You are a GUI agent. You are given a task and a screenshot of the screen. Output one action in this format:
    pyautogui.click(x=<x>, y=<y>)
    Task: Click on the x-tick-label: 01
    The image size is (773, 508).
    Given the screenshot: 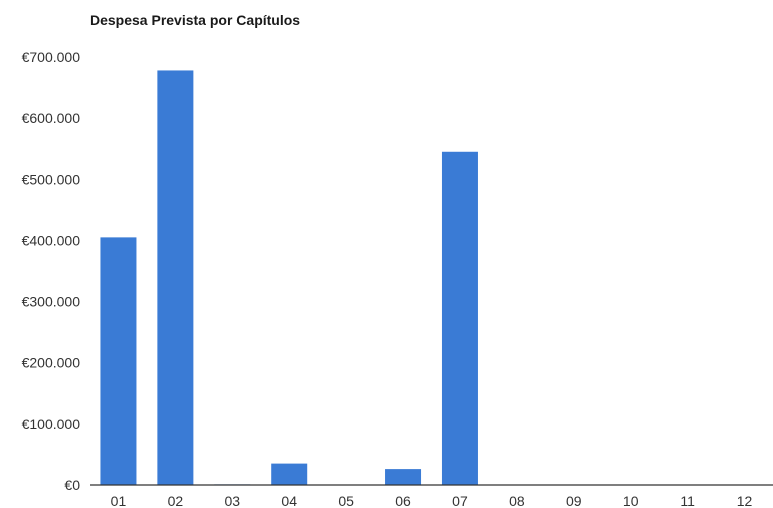 What is the action you would take?
    pyautogui.click(x=119, y=500)
    